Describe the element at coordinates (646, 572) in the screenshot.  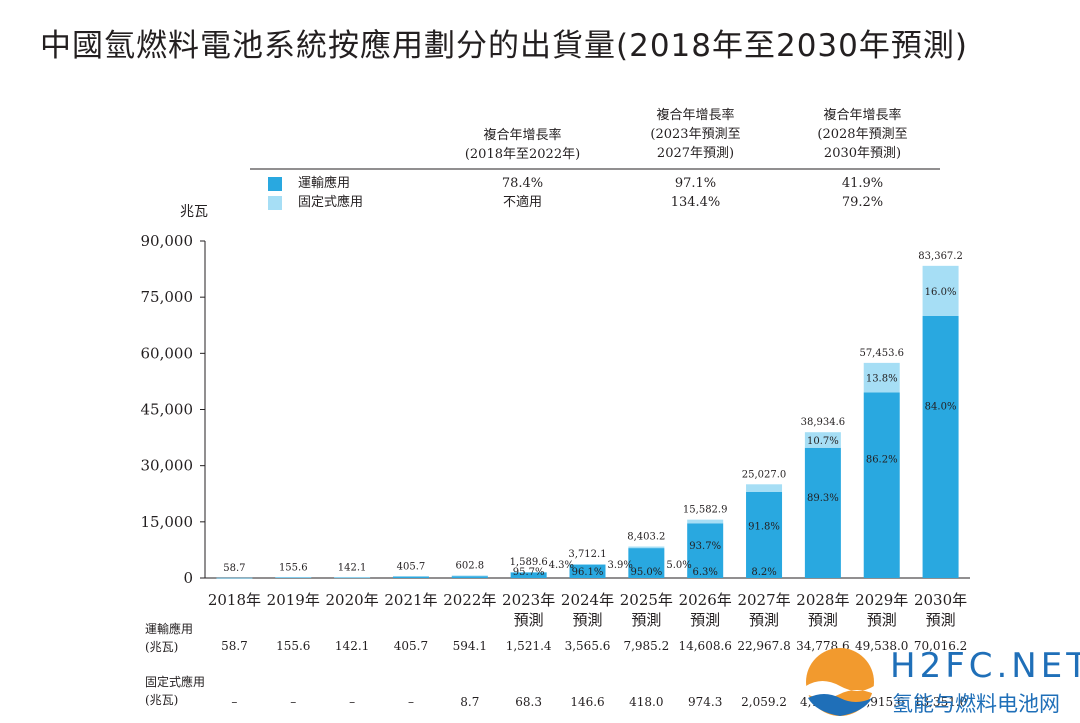
I see `transport-pct-label: 95.0%` at that location.